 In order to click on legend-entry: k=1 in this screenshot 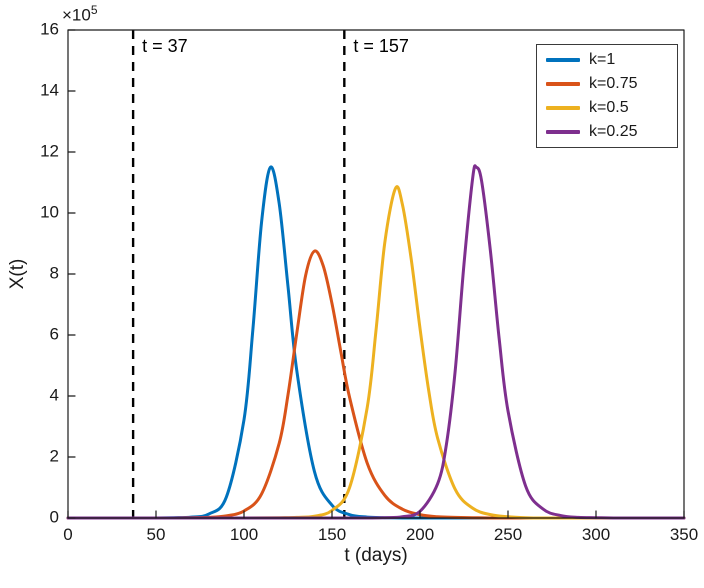, I will do `click(611, 60)`.